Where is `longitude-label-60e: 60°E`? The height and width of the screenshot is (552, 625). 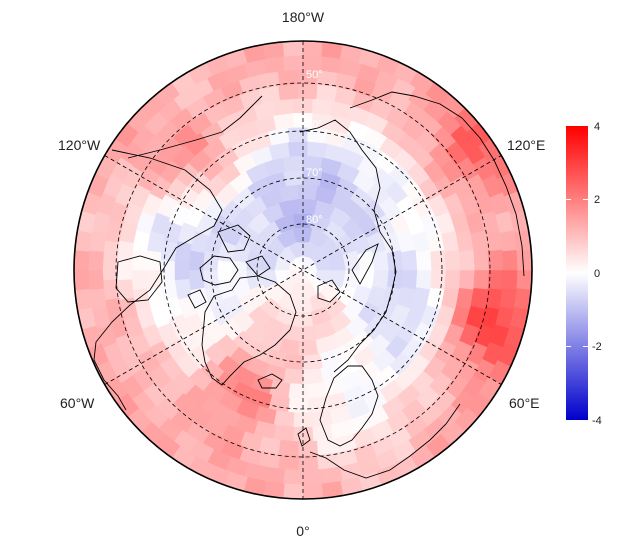
longitude-label-60e: 60°E is located at coordinates (524, 403).